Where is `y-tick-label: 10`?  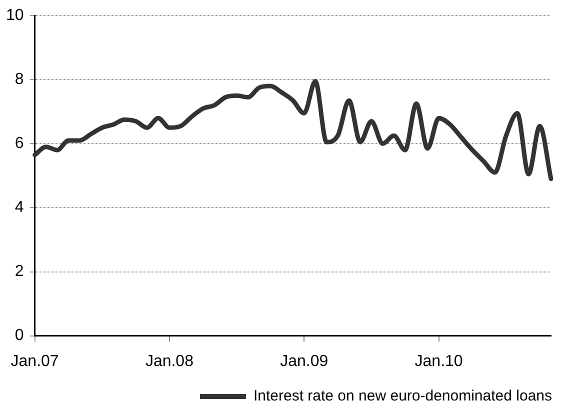 y-tick-label: 10 is located at coordinates (15, 15).